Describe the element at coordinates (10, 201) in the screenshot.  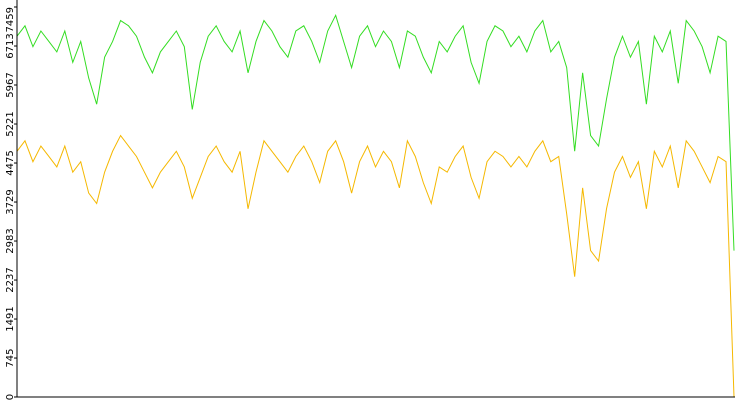
I see `y-tick-label: 3729` at that location.